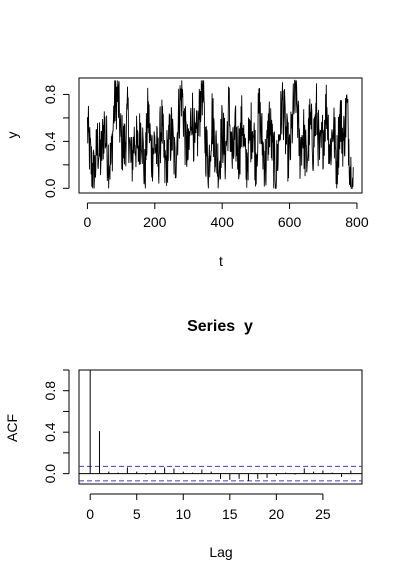  What do you see at coordinates (12, 135) in the screenshot?
I see `y-axis-title-time-series: y` at bounding box center [12, 135].